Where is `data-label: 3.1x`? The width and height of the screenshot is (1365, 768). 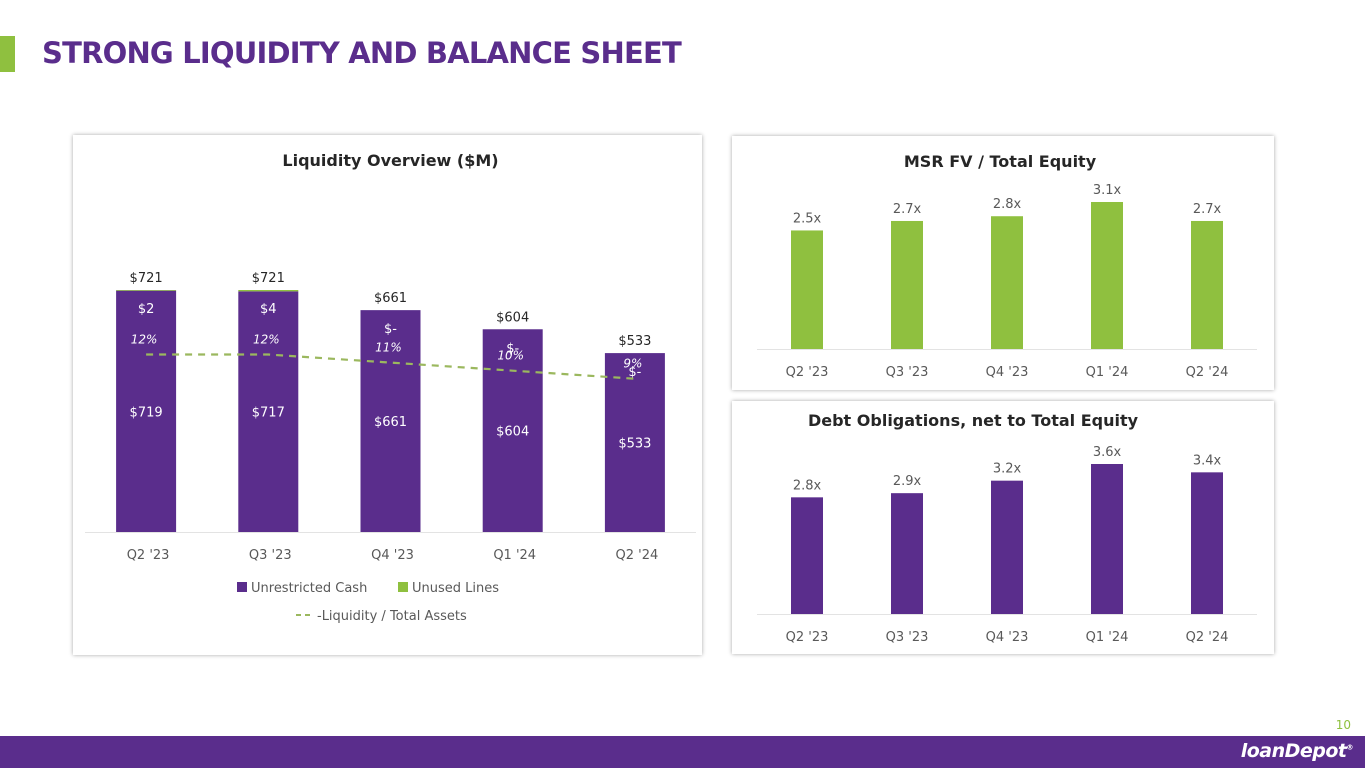
data-label: 3.1x is located at coordinates (1107, 190).